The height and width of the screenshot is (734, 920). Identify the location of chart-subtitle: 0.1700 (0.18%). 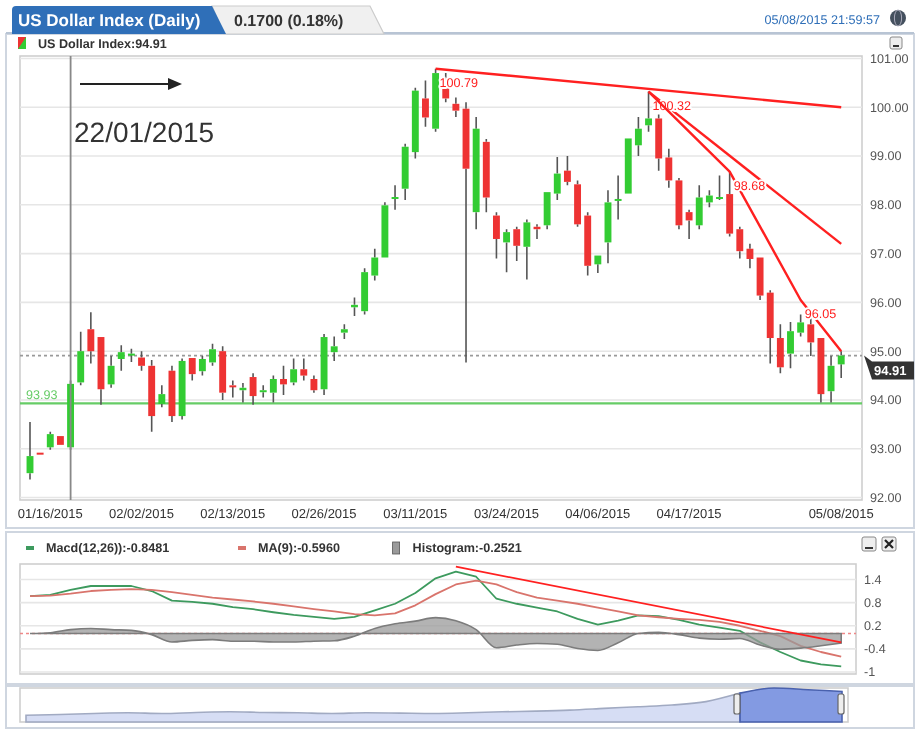
(289, 21).